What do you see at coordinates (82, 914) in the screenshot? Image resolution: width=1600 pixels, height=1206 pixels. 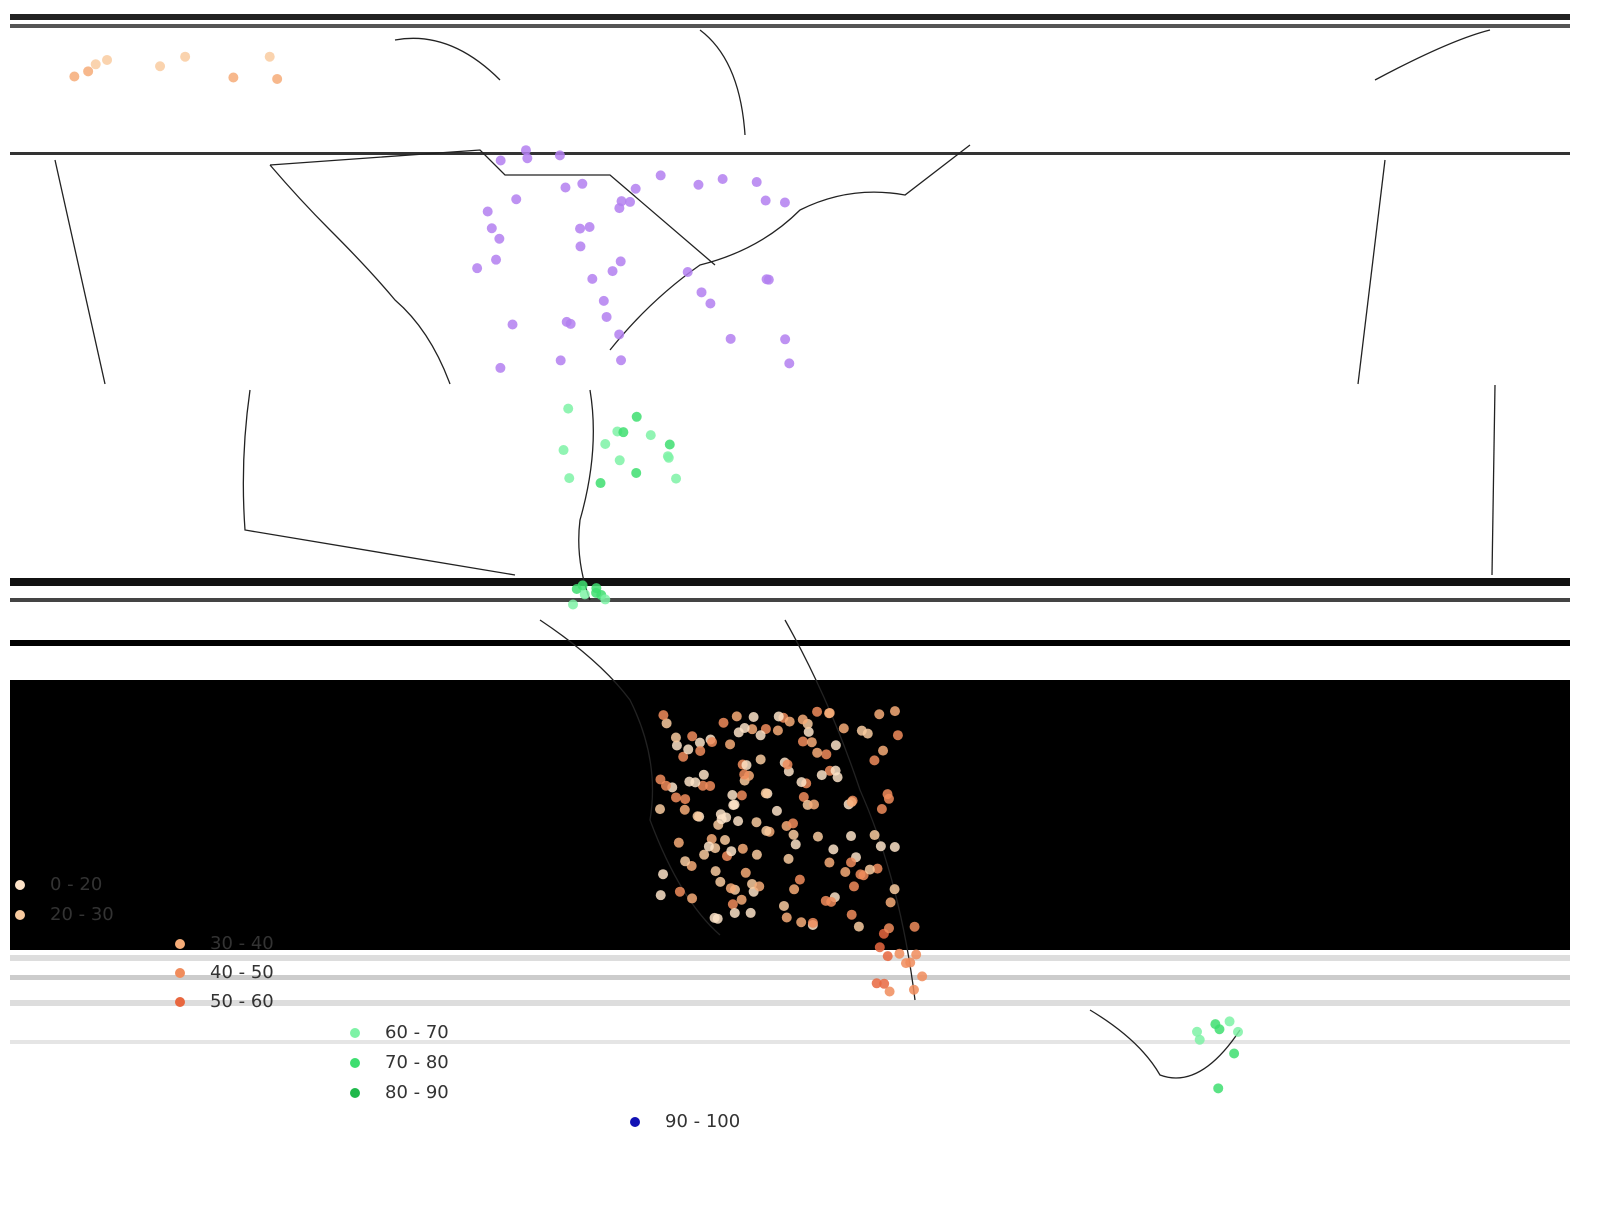 I see `legend-label: 20 - 30` at bounding box center [82, 914].